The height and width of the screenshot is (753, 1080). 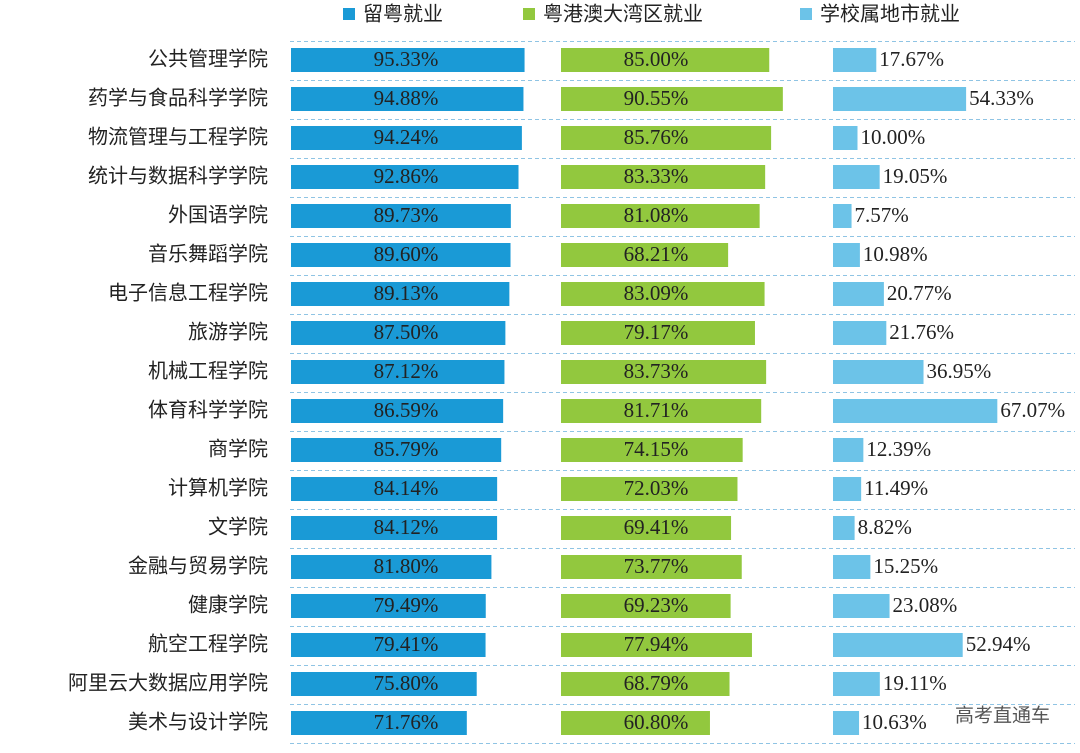 What do you see at coordinates (208, 410) in the screenshot?
I see `category-label: 体育科学学院` at bounding box center [208, 410].